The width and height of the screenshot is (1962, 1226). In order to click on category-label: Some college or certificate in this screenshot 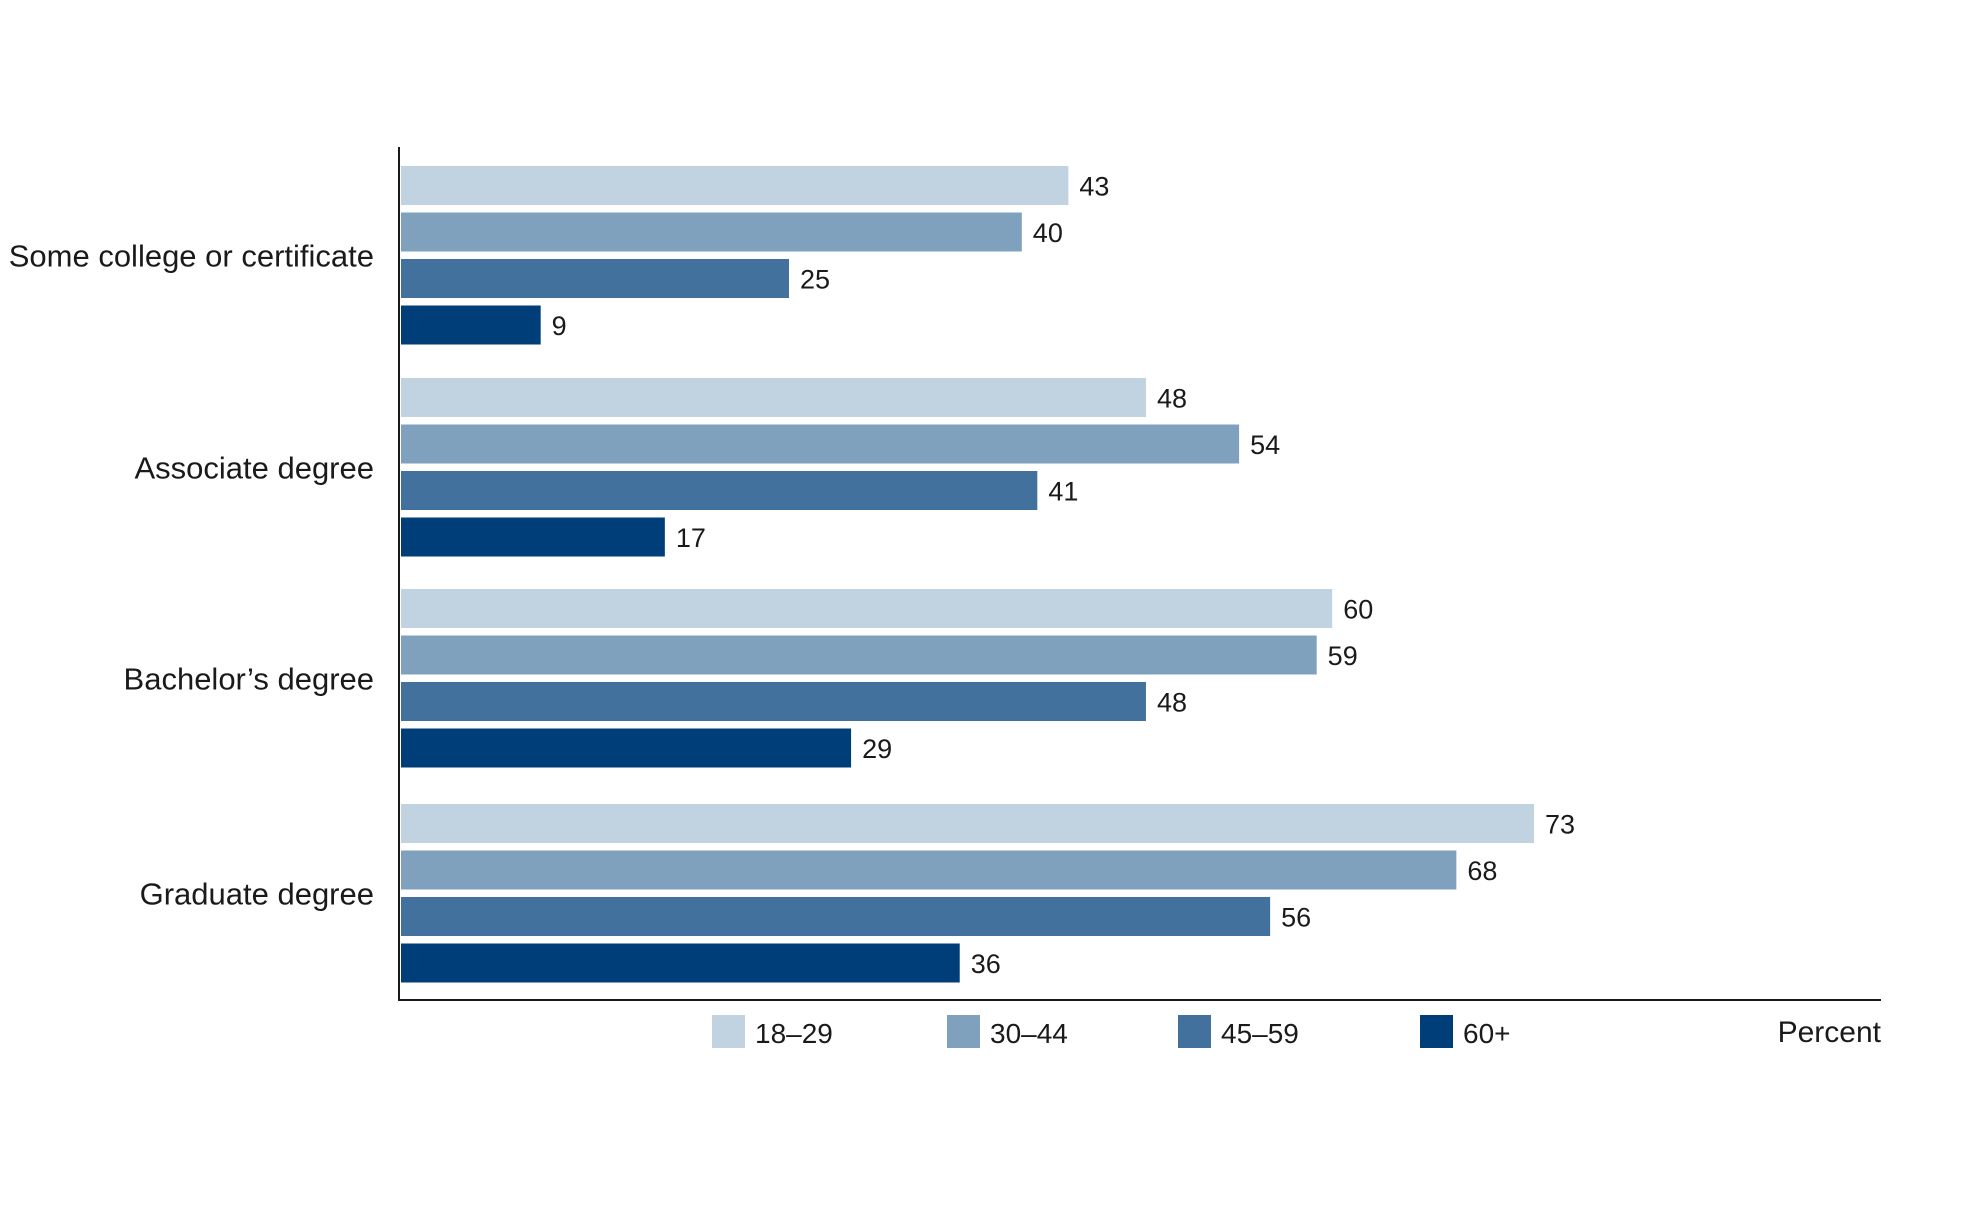, I will do `click(191, 255)`.